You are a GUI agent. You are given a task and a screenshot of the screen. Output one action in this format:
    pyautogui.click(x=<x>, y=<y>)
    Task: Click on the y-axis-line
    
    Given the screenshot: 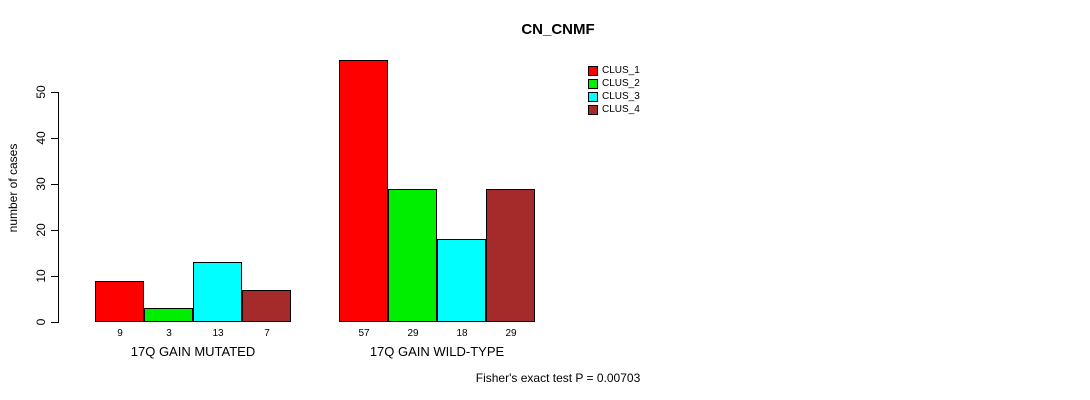 What is the action you would take?
    pyautogui.click(x=58, y=207)
    